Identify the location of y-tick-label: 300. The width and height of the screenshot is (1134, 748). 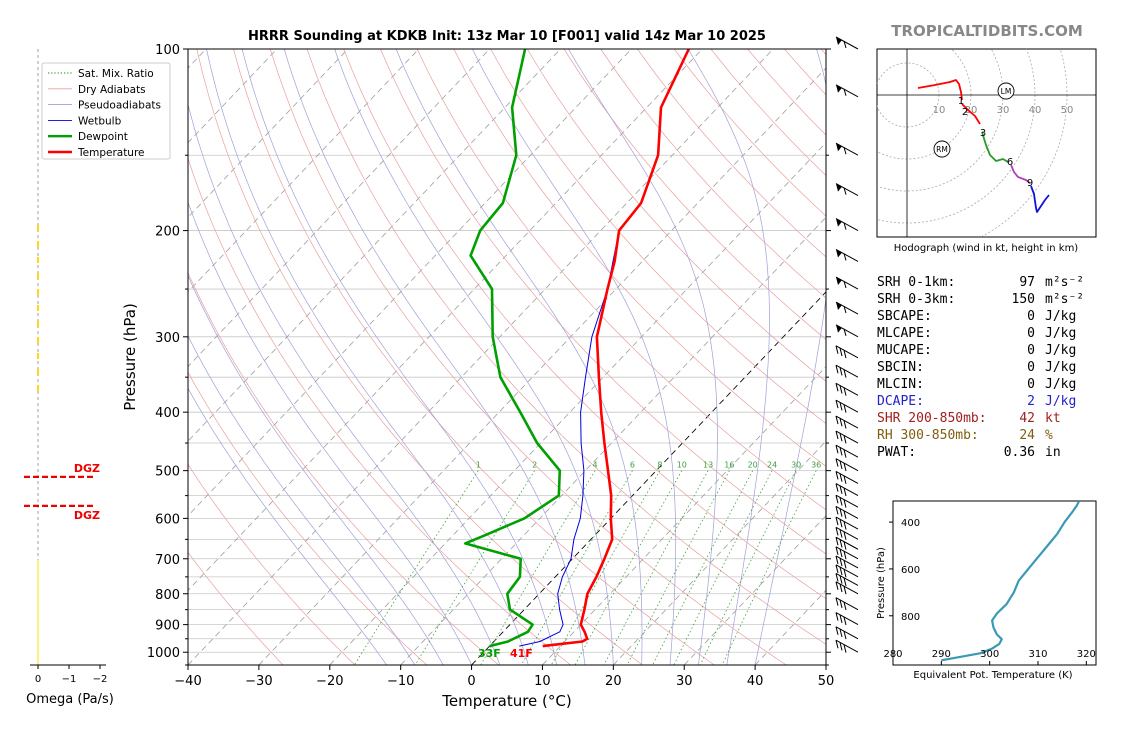
(167, 338).